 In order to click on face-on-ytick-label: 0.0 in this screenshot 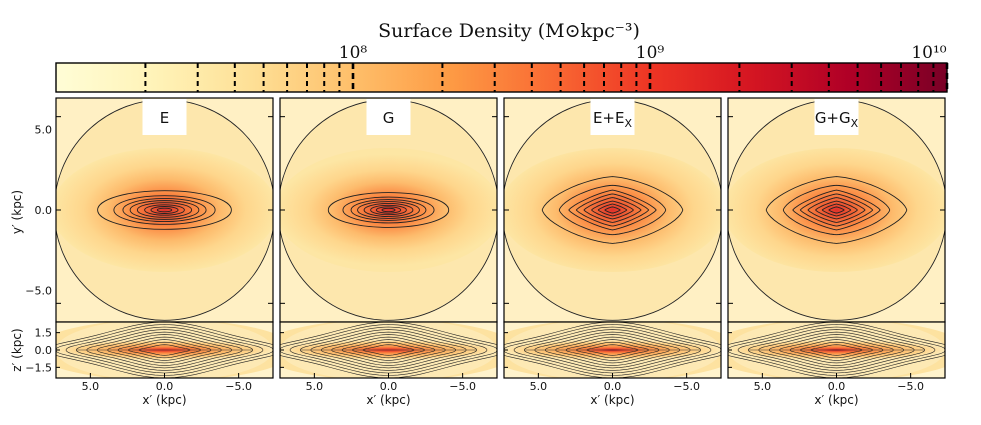, I will do `click(44, 210)`.